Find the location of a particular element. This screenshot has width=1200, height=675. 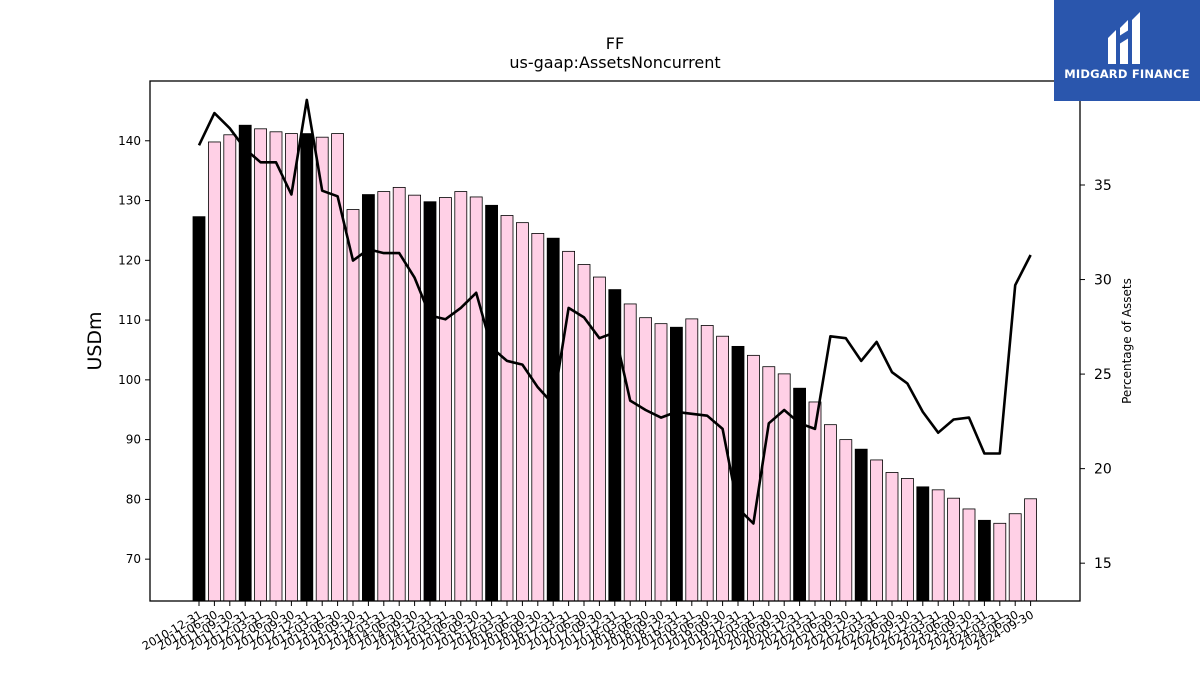

y-tick-label: 70 is located at coordinates (133, 559).